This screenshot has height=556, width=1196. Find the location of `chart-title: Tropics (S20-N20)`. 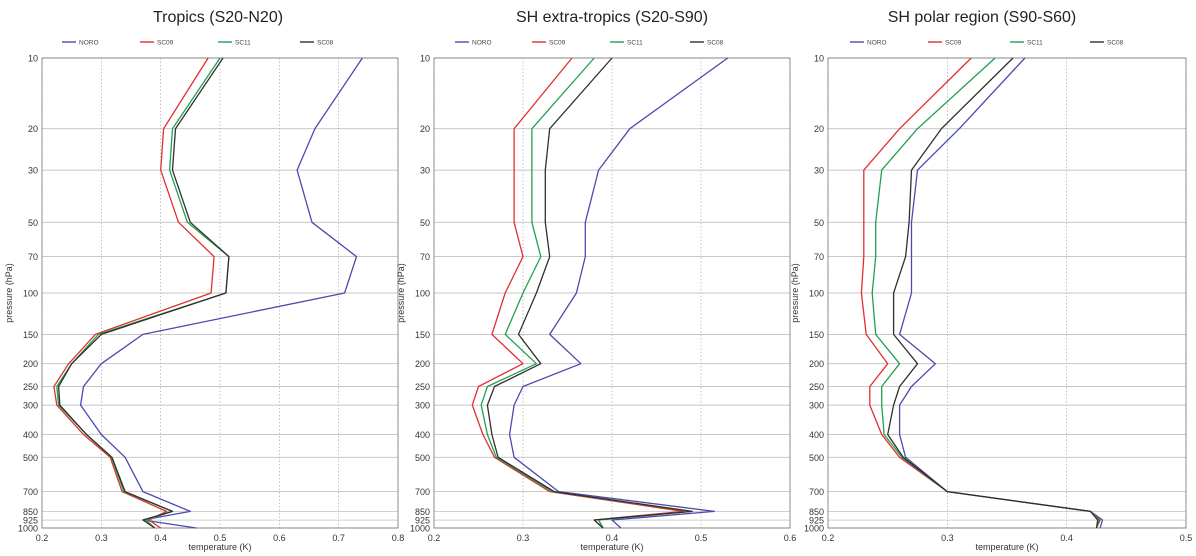

chart-title: Tropics (S20-N20) is located at coordinates (218, 17).